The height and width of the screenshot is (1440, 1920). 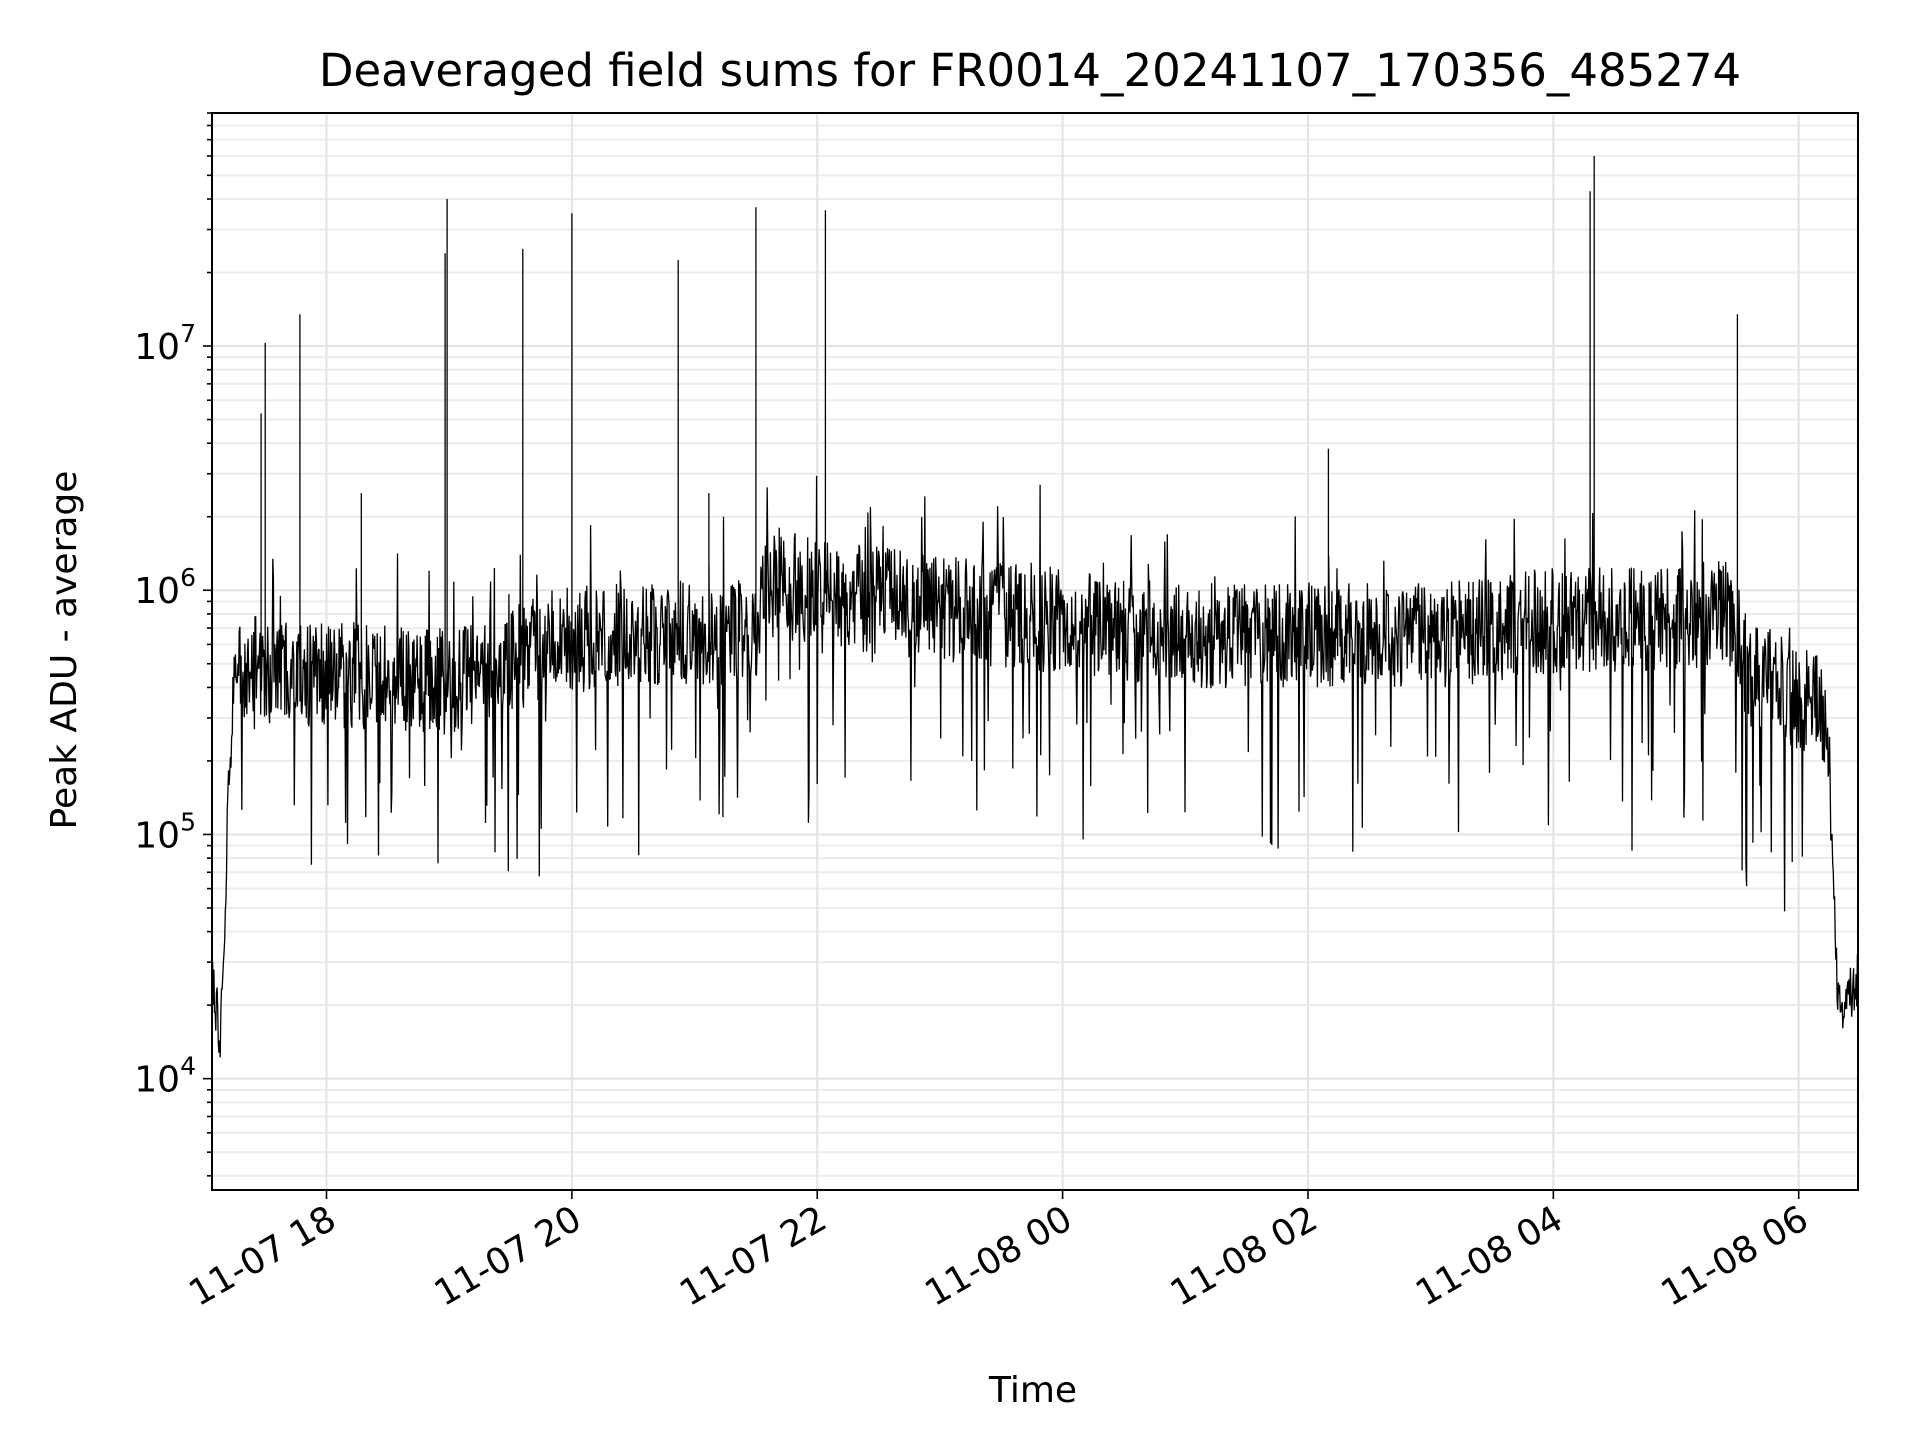 I want to click on x-tick-label: 11-08 00, so click(x=998, y=1256).